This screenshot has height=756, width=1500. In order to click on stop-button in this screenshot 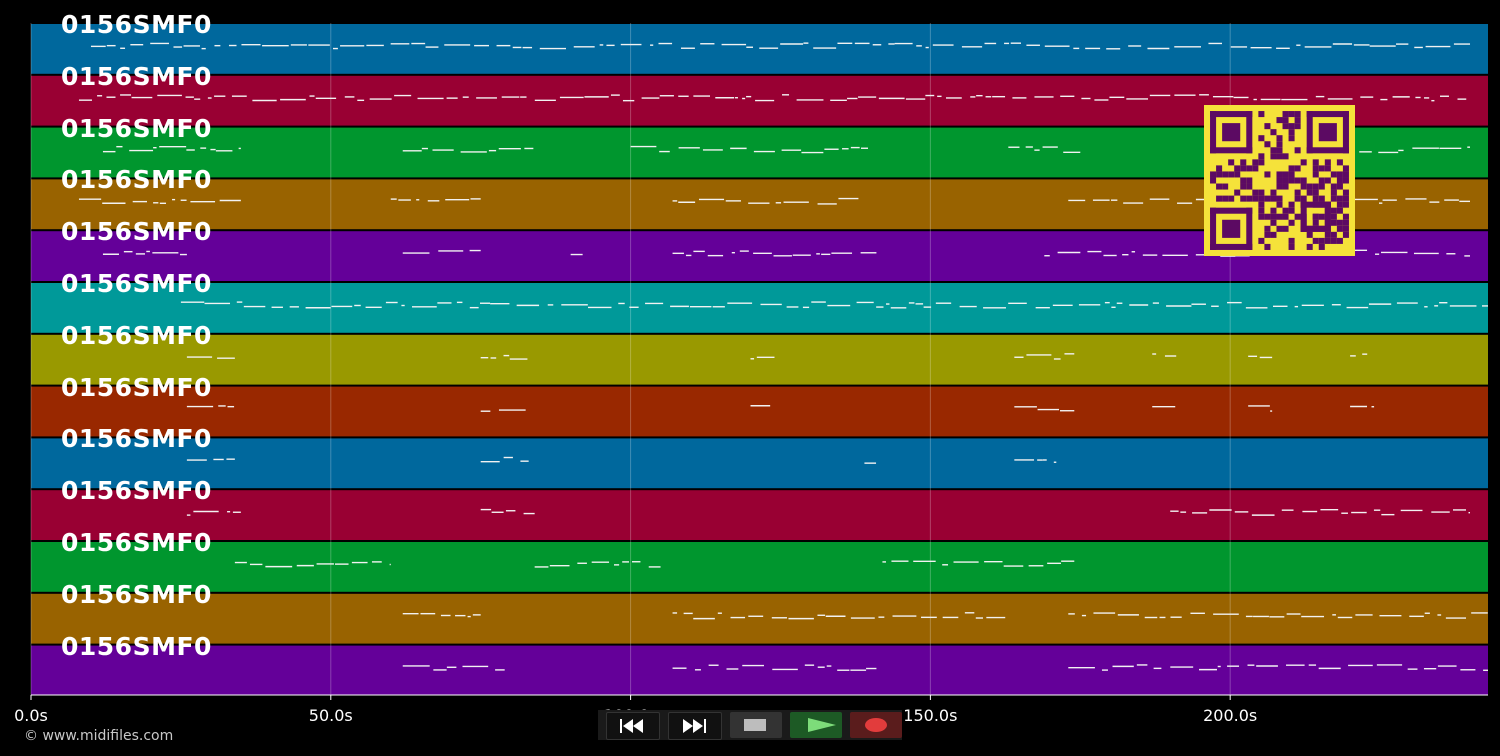, I will do `click(756, 725)`.